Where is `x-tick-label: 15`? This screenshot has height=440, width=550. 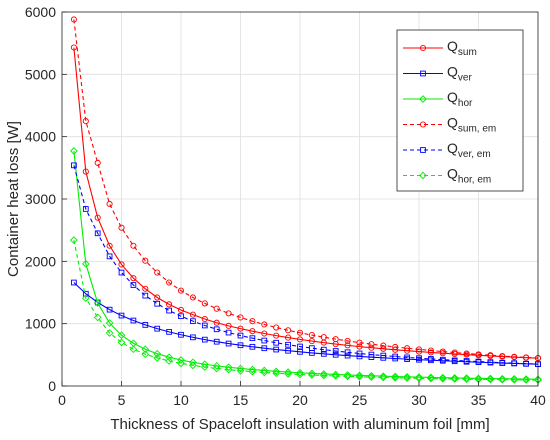
x-tick-label: 15 is located at coordinates (241, 400).